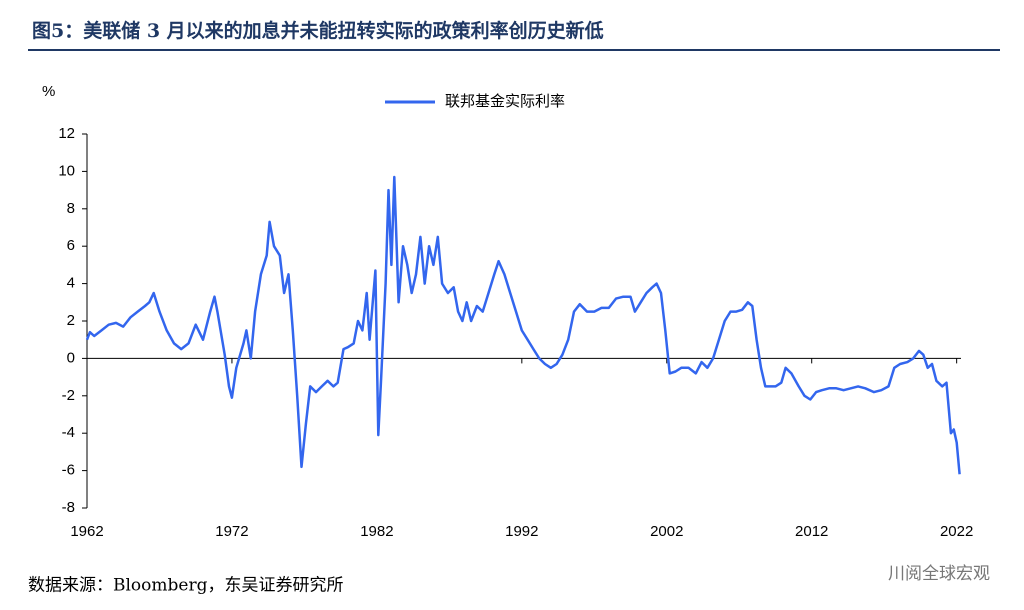 The image size is (1024, 610). What do you see at coordinates (66, 170) in the screenshot?
I see `y-tick-label: 10` at bounding box center [66, 170].